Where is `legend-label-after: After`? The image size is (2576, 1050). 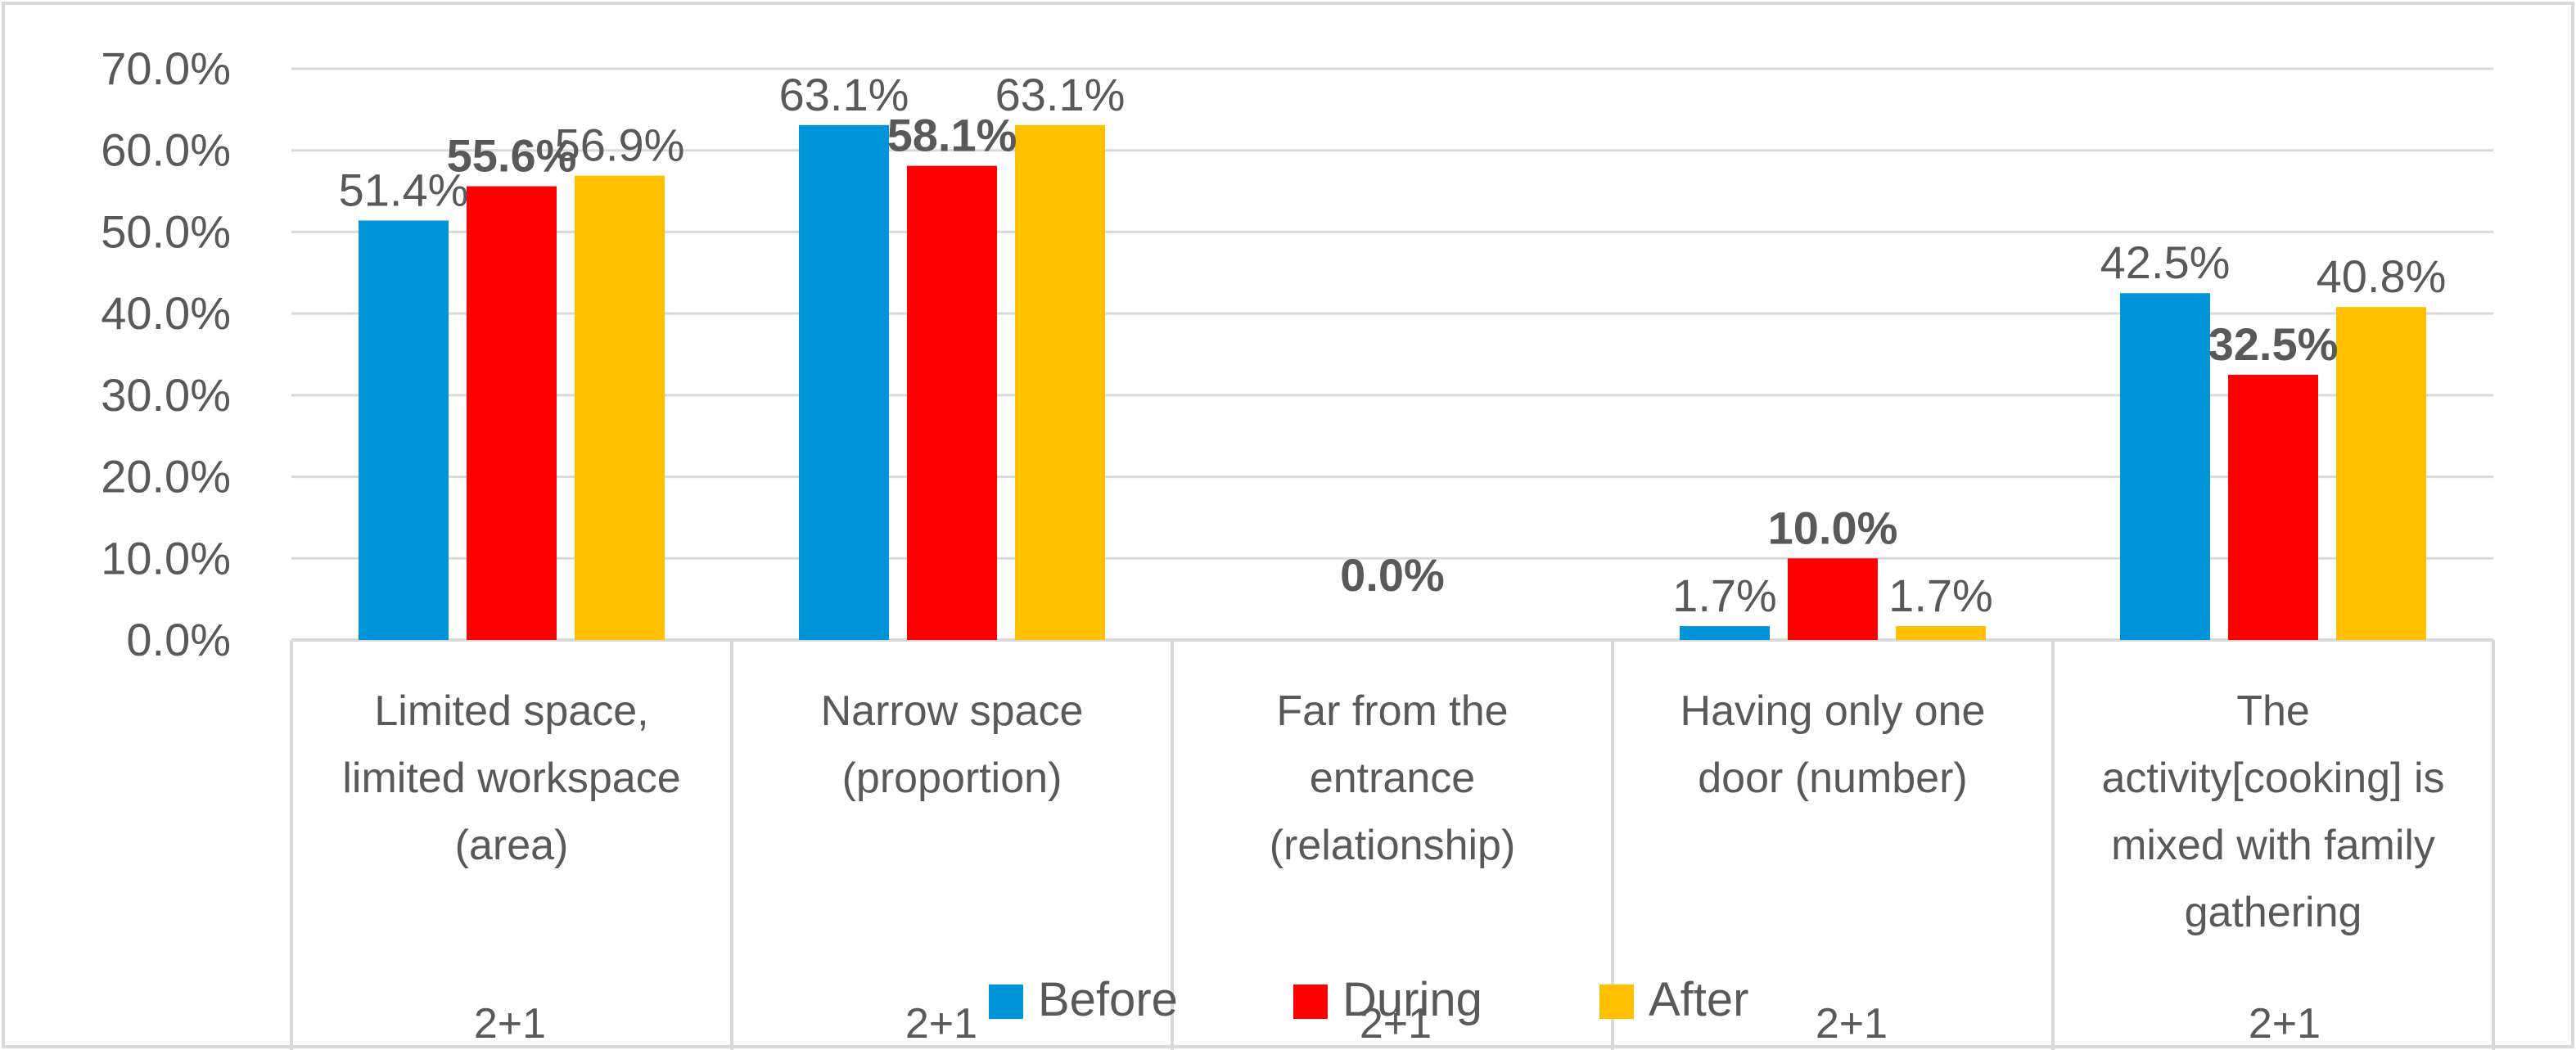
legend-label-after: After is located at coordinates (1699, 999).